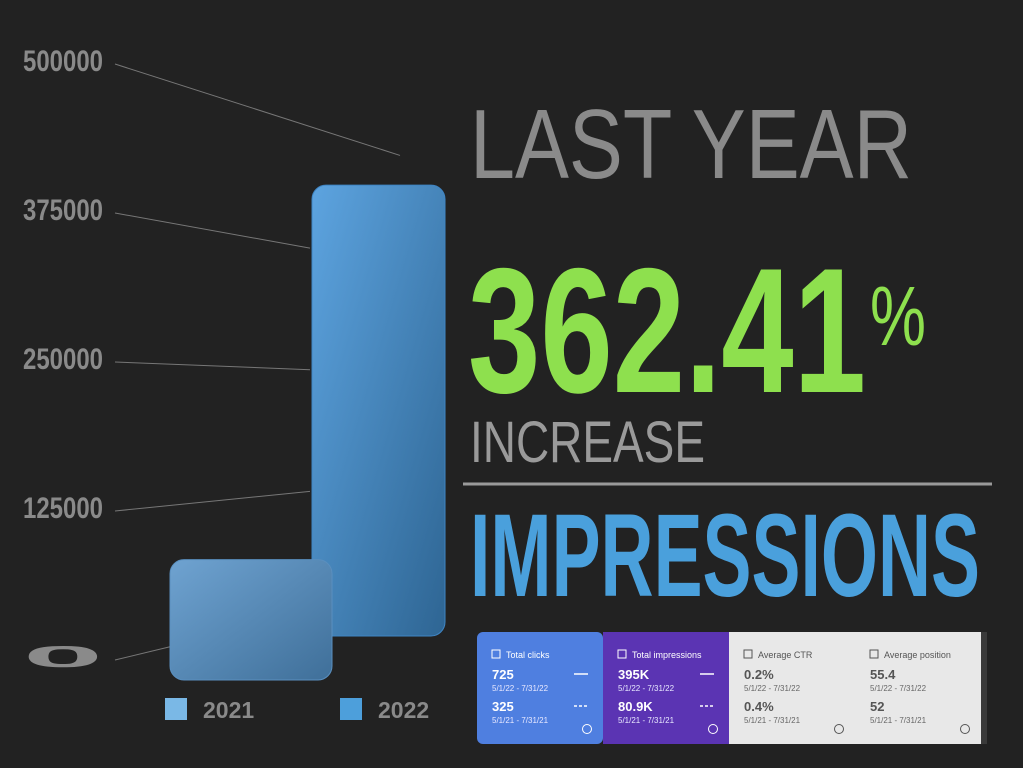 This screenshot has height=768, width=1023. I want to click on y-tick-label: 125000, so click(63, 508).